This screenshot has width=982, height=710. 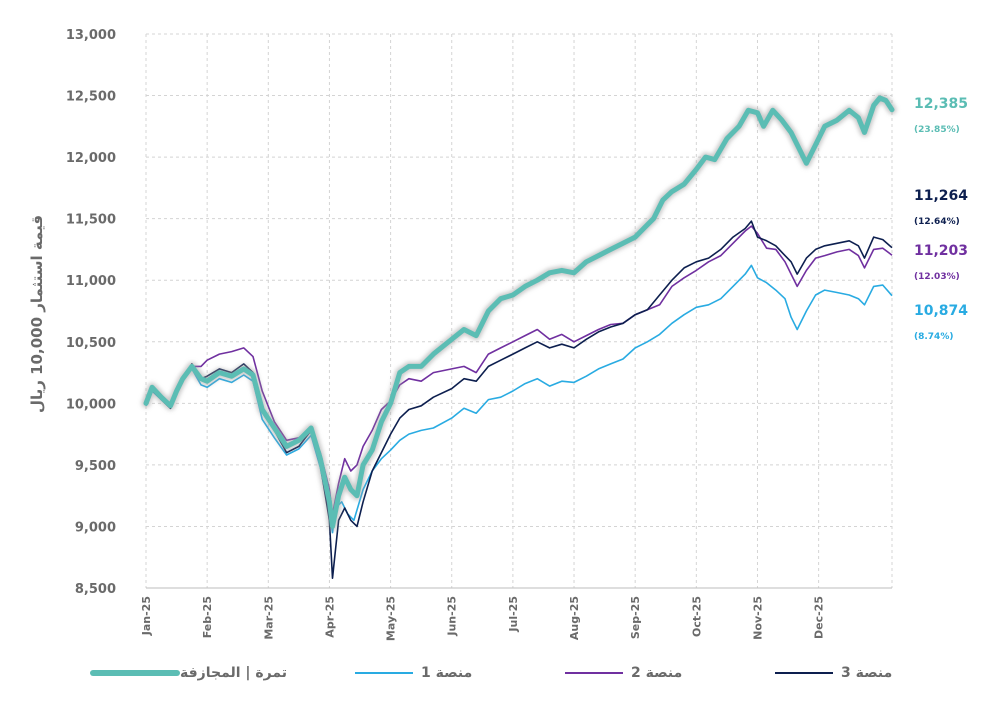 What do you see at coordinates (635, 617) in the screenshot?
I see `x-tick-label: Sep-25` at bounding box center [635, 617].